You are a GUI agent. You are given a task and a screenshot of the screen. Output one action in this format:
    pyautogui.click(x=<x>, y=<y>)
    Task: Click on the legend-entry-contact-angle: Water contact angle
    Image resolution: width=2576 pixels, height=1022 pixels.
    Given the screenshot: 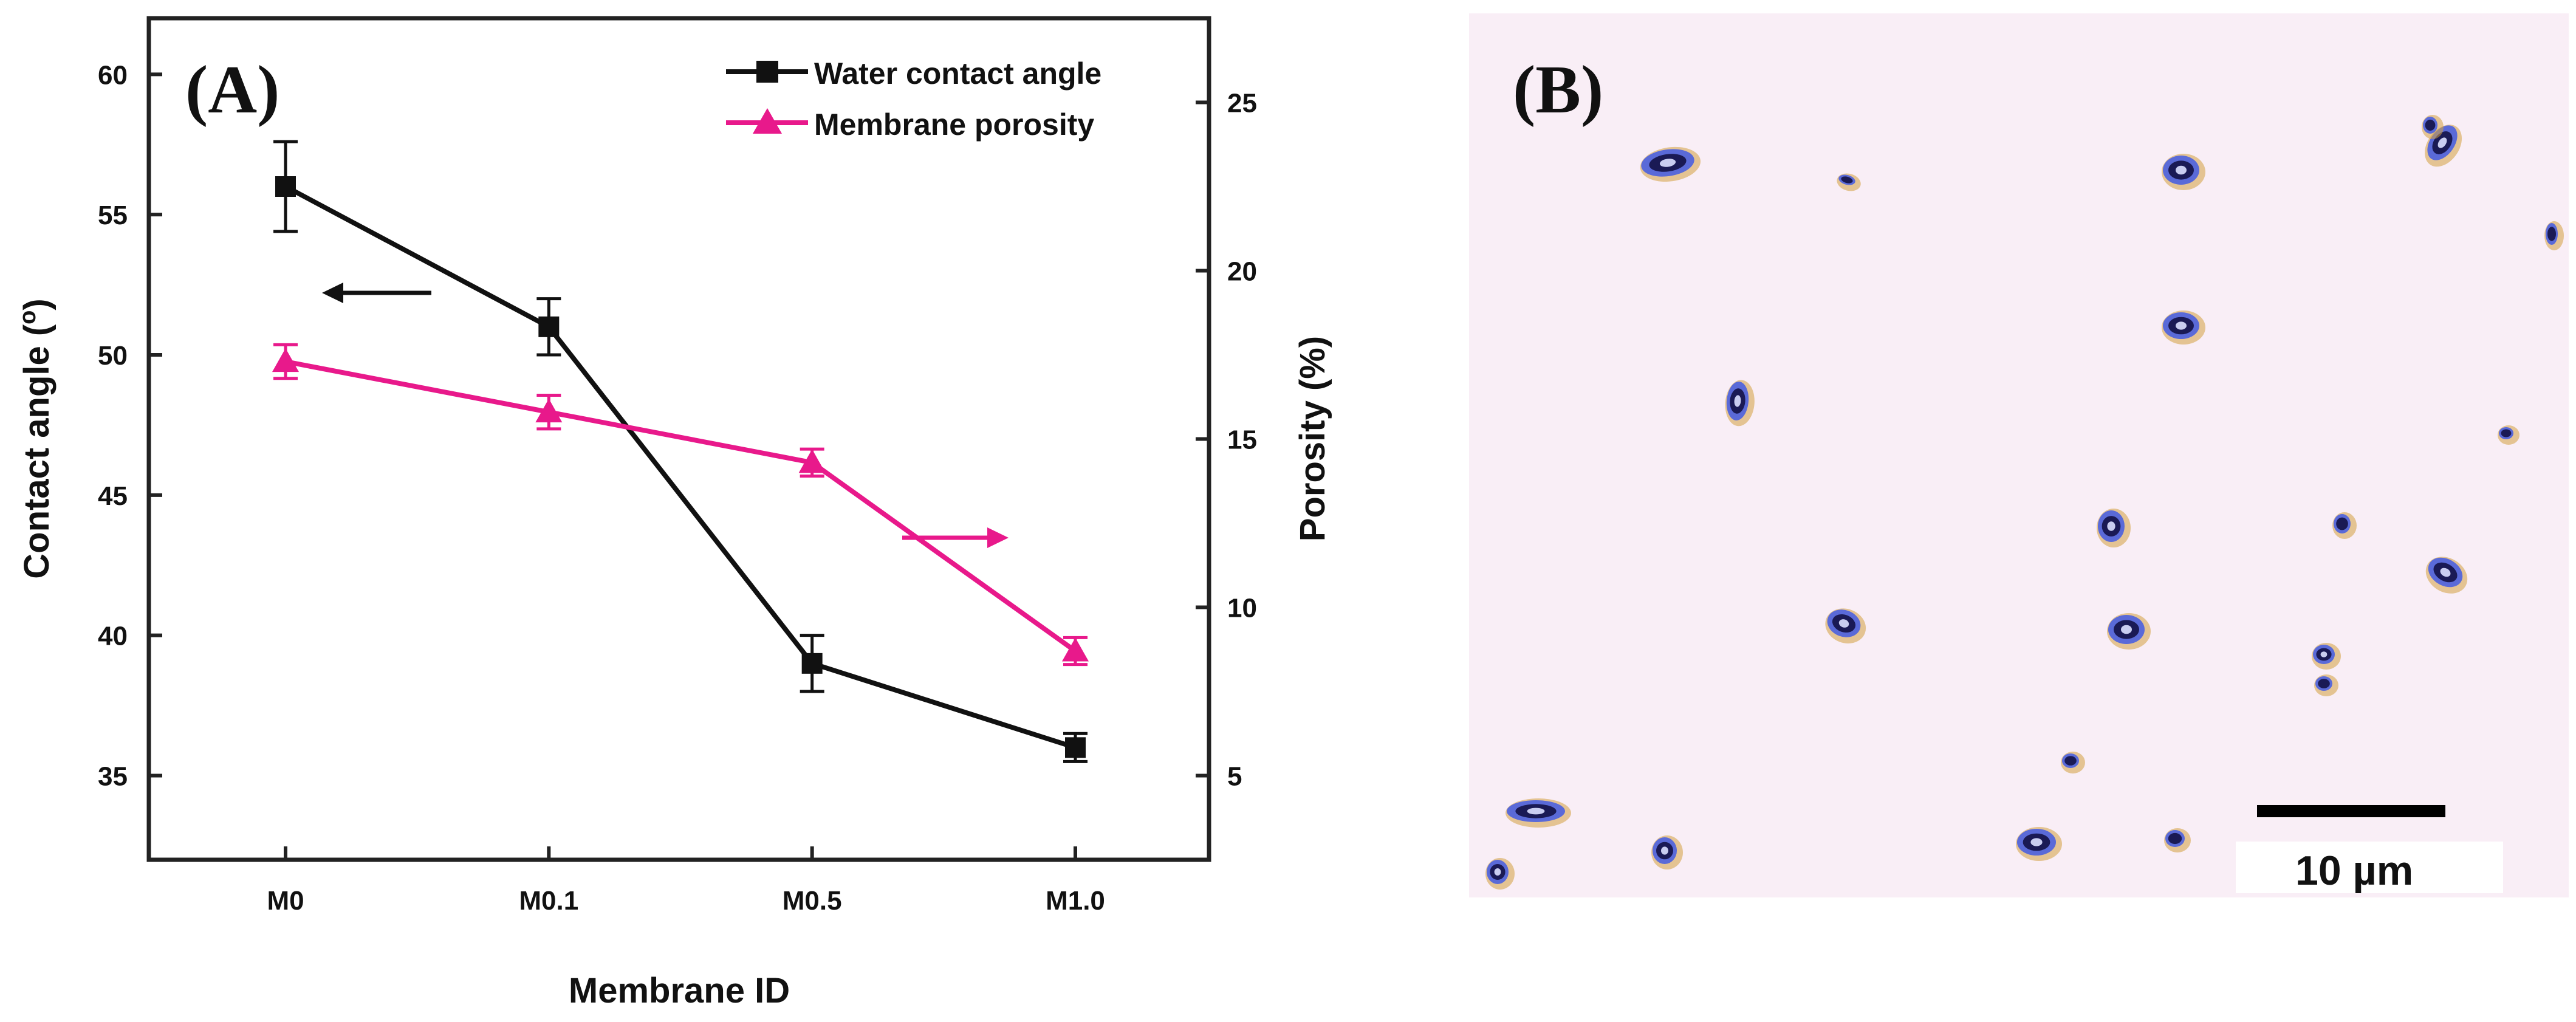 What is the action you would take?
    pyautogui.click(x=913, y=74)
    